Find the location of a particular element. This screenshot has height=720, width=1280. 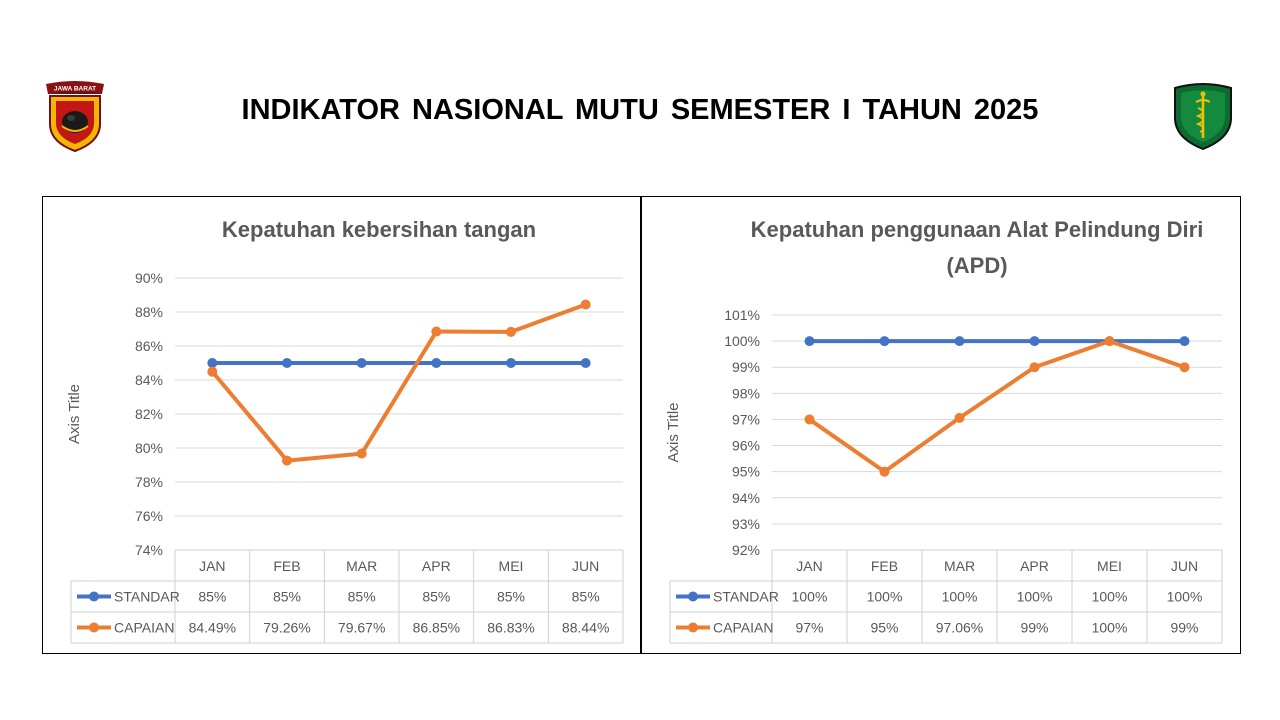

data-label: 97% is located at coordinates (809, 628).